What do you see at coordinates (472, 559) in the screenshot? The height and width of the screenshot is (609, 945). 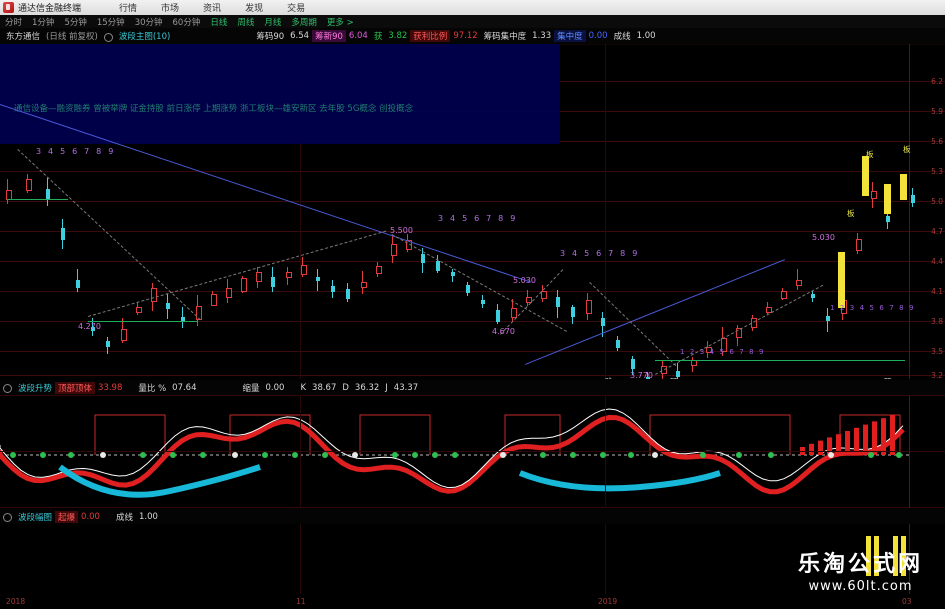 I see `sub-panel-2-chart` at bounding box center [472, 559].